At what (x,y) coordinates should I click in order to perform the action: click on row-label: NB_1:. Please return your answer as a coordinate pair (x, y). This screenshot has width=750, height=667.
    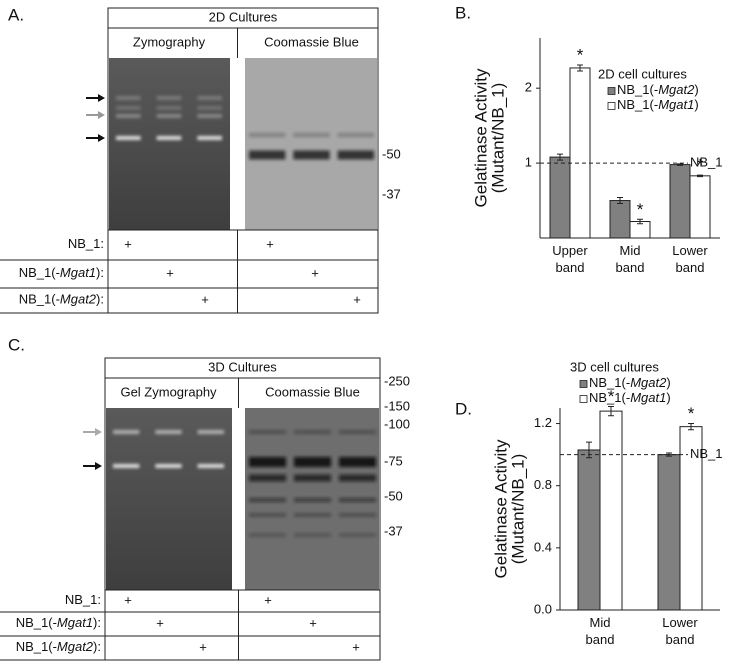
    Looking at the image, I should click on (83, 599).